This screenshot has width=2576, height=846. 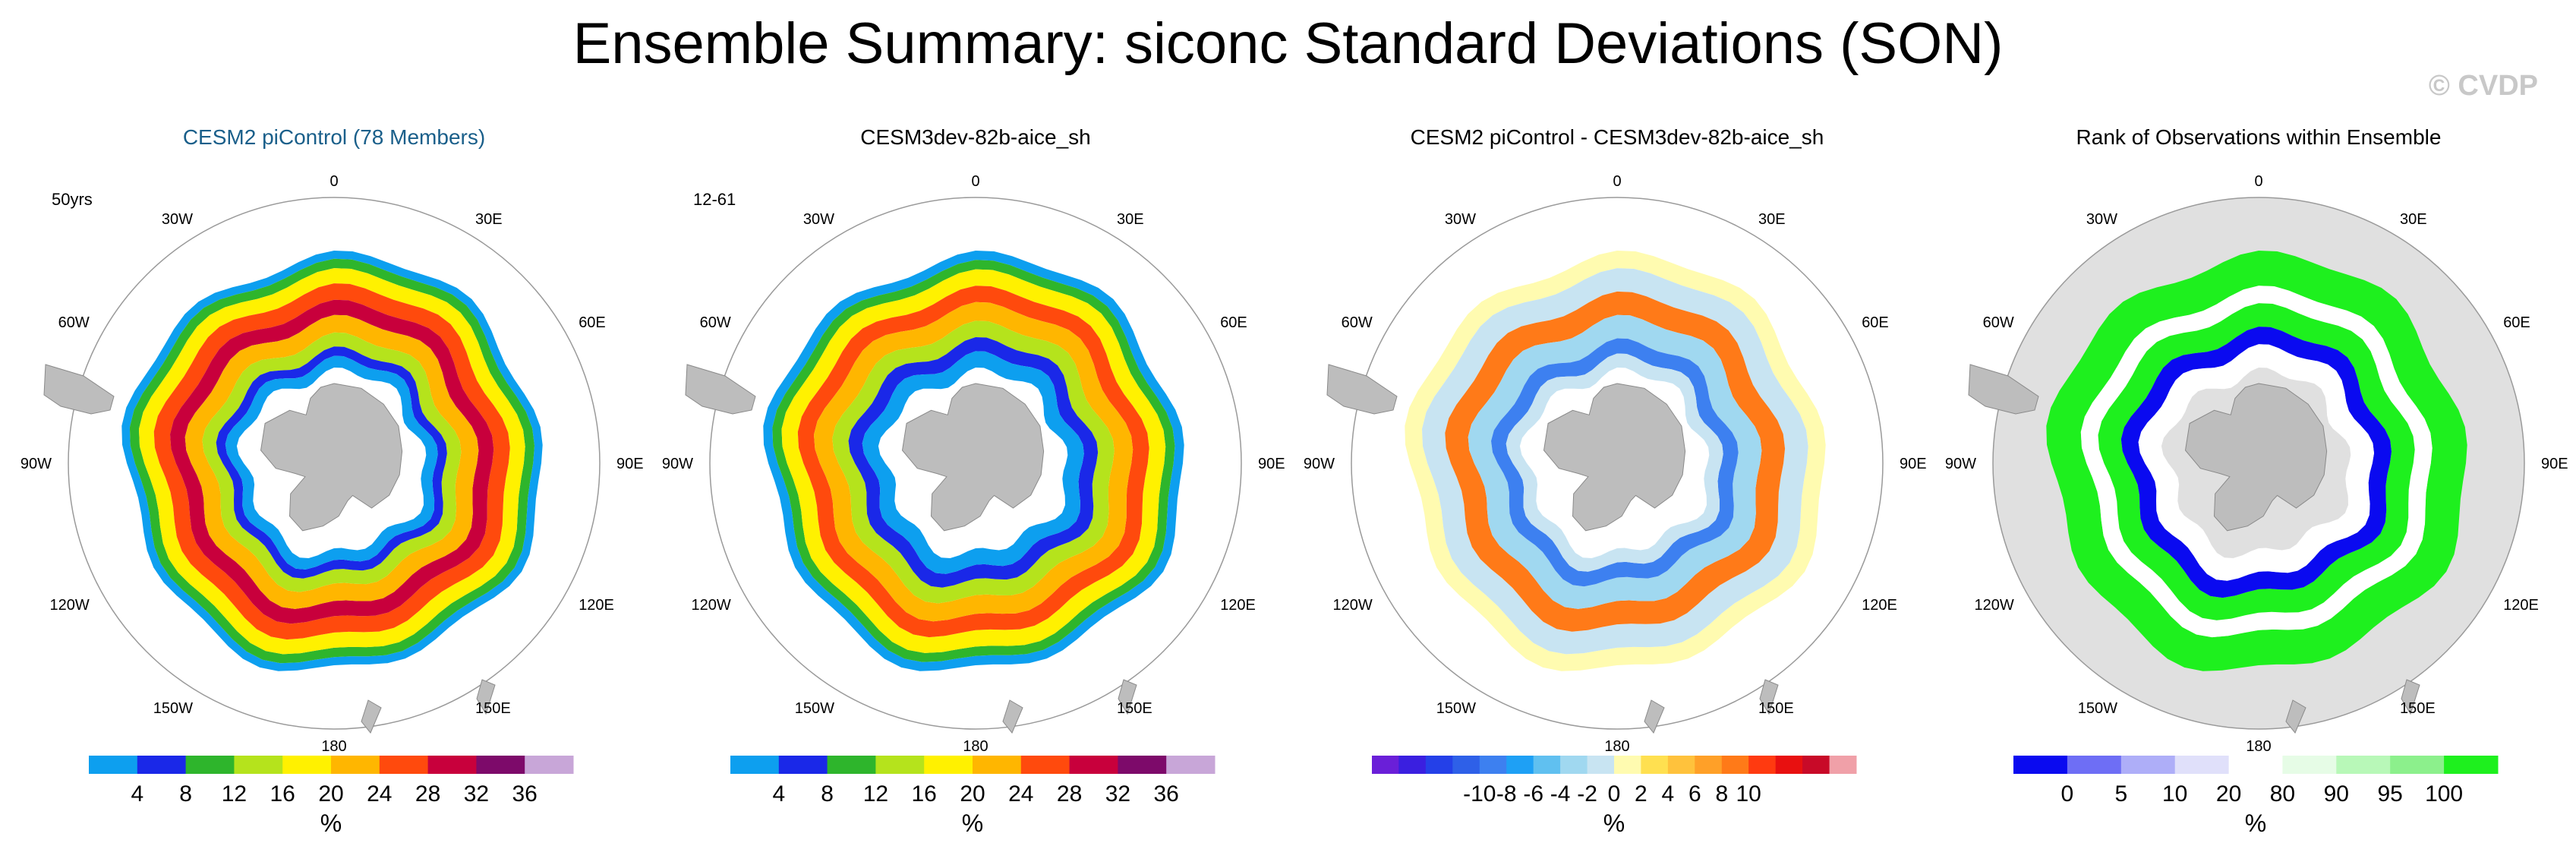 I want to click on colorbar-tick-label: -2, so click(x=1587, y=794).